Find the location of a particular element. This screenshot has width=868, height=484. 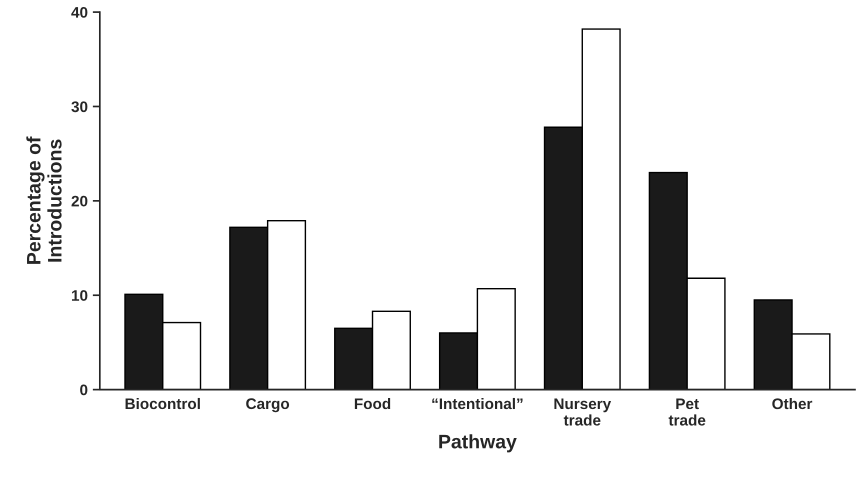

x-tick-label: Nursery trade is located at coordinates (583, 412).